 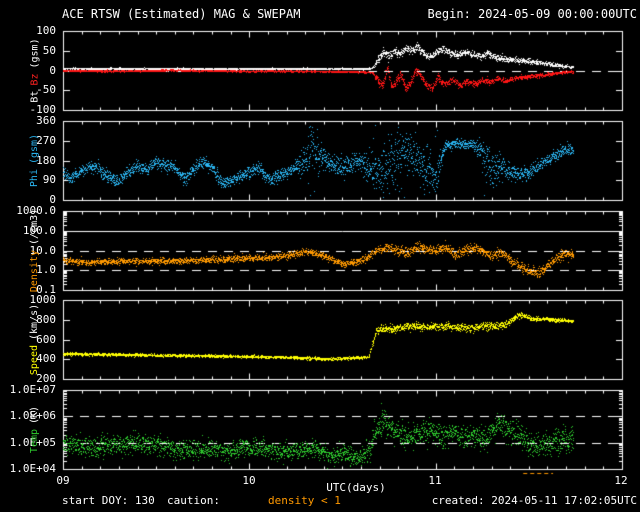 What do you see at coordinates (304, 500) in the screenshot?
I see `caution-density-text: density < 1` at bounding box center [304, 500].